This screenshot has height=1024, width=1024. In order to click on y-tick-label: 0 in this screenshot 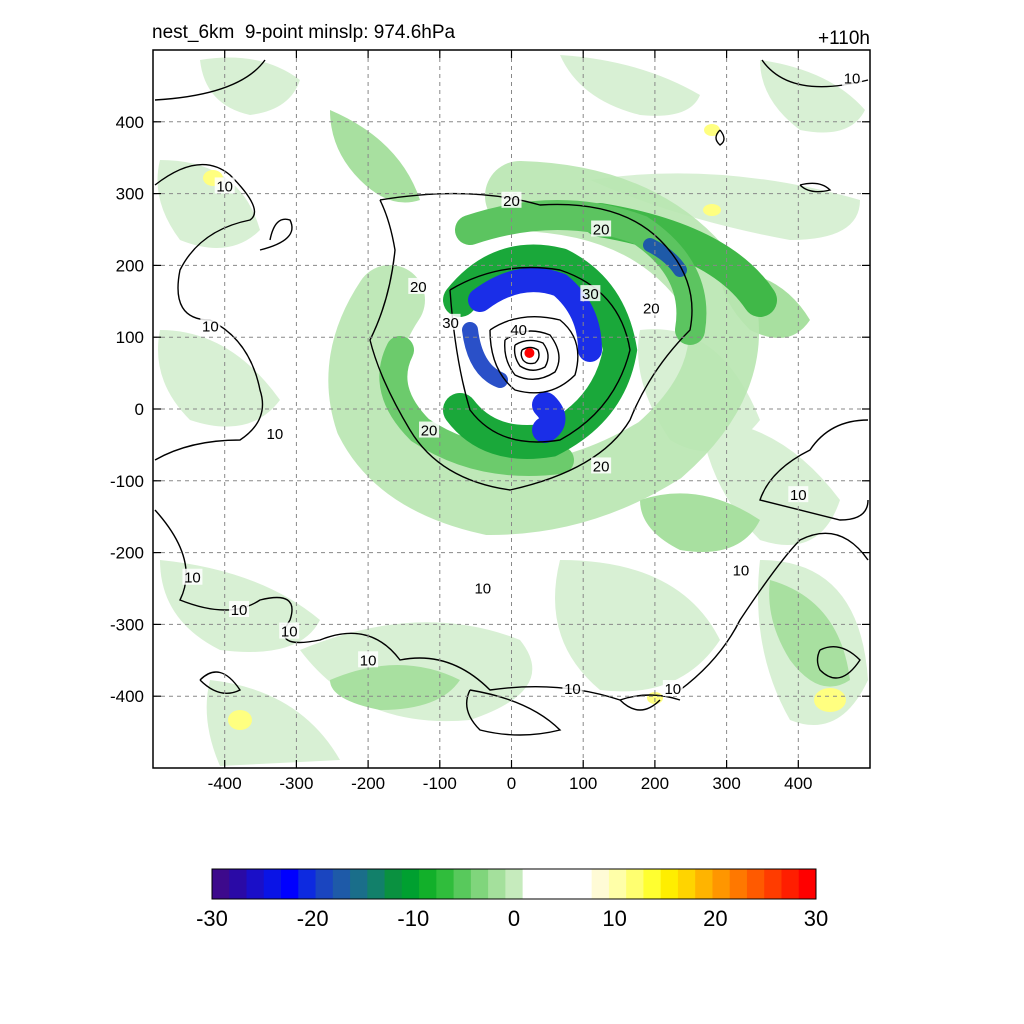, I will do `click(139, 409)`.